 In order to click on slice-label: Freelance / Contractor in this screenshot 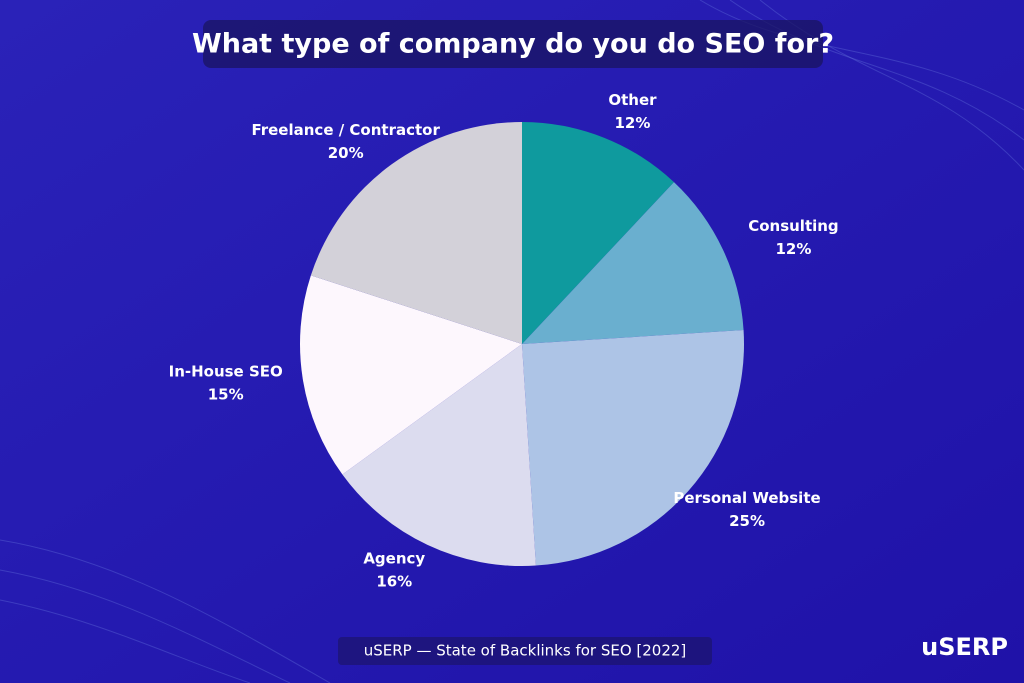, I will do `click(345, 130)`.